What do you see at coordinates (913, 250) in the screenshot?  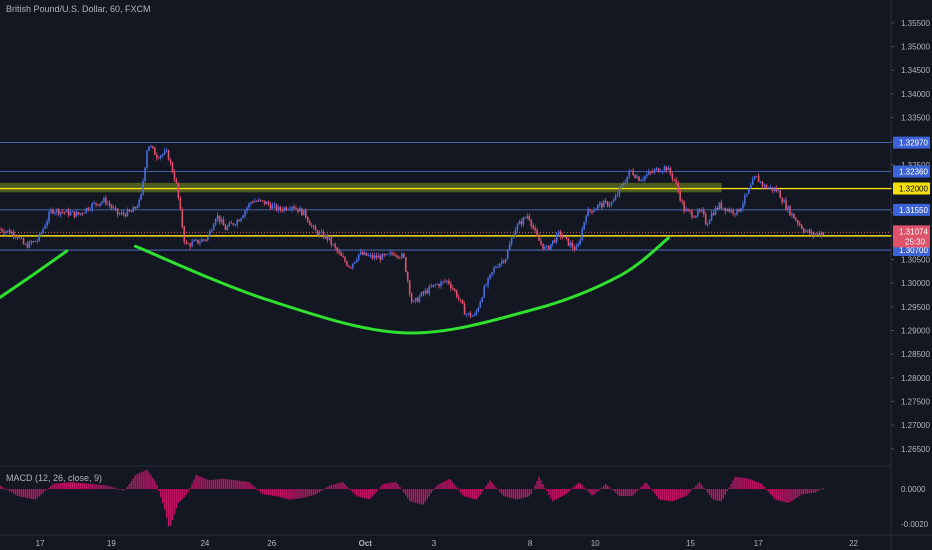 I see `level-price-label: 1.30700` at bounding box center [913, 250].